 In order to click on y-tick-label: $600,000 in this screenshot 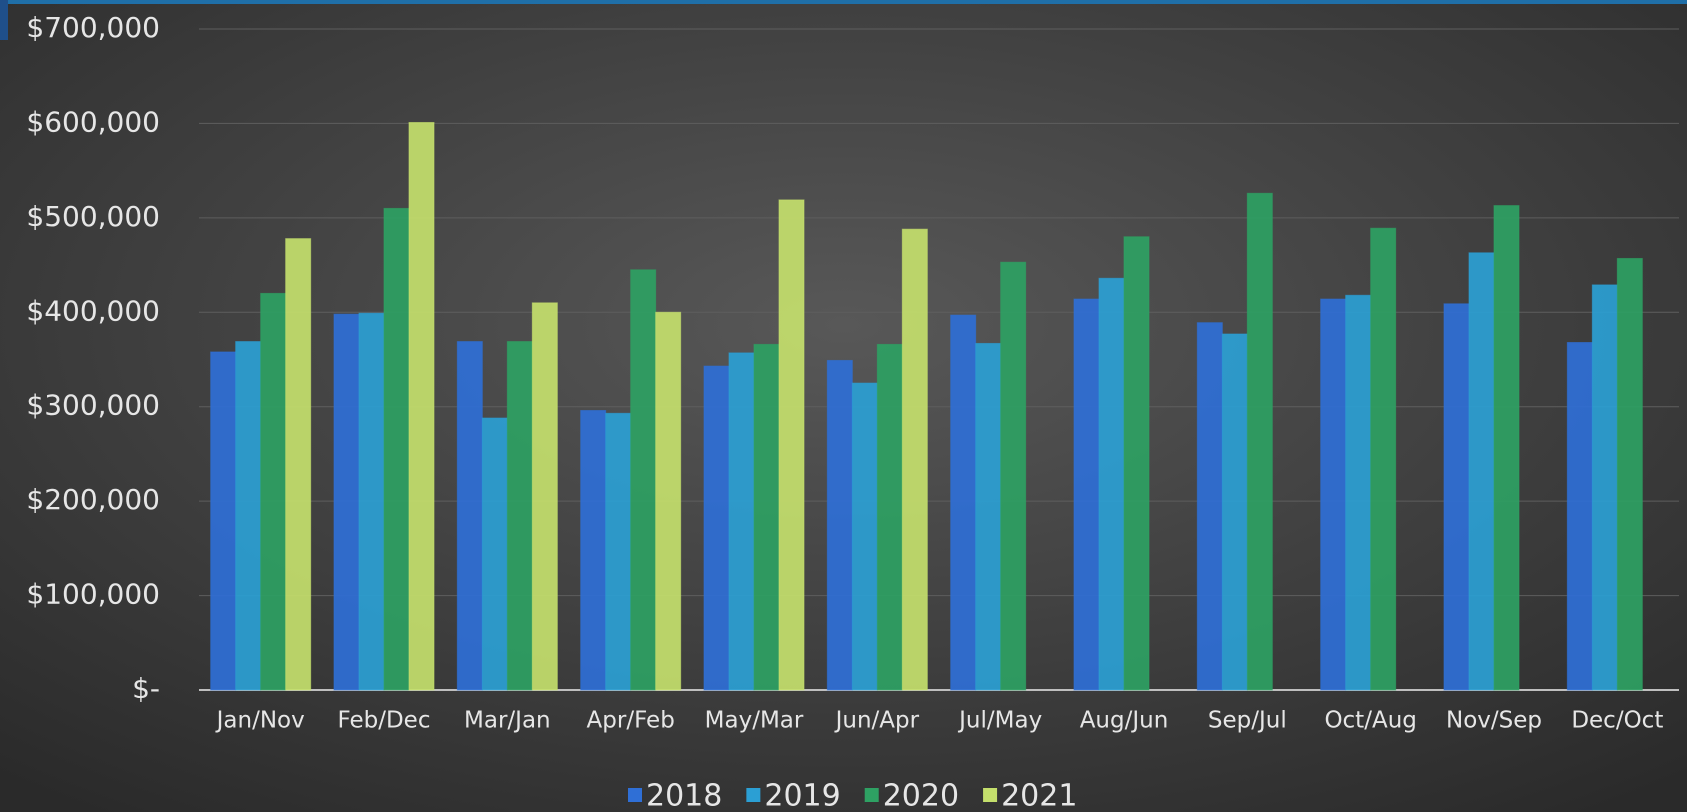, I will do `click(93, 121)`.